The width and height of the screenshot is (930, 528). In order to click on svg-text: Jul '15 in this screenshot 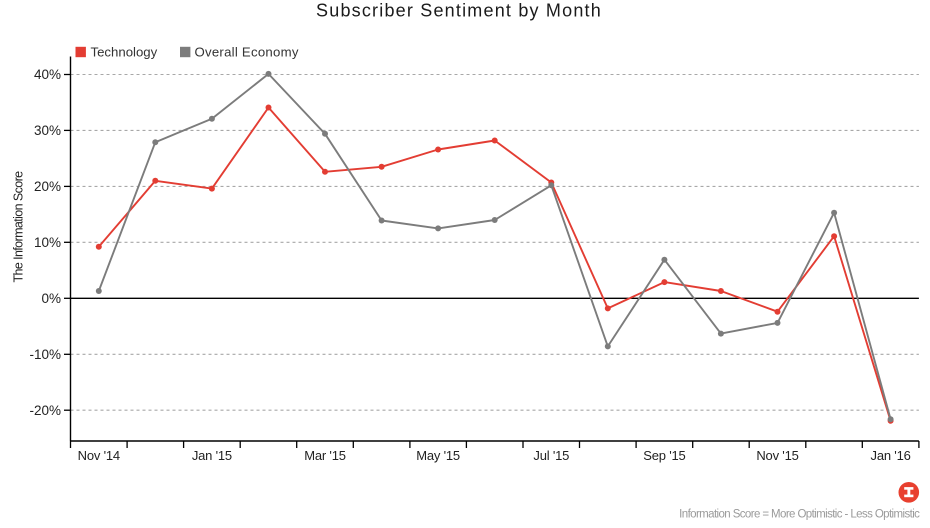, I will do `click(551, 455)`.